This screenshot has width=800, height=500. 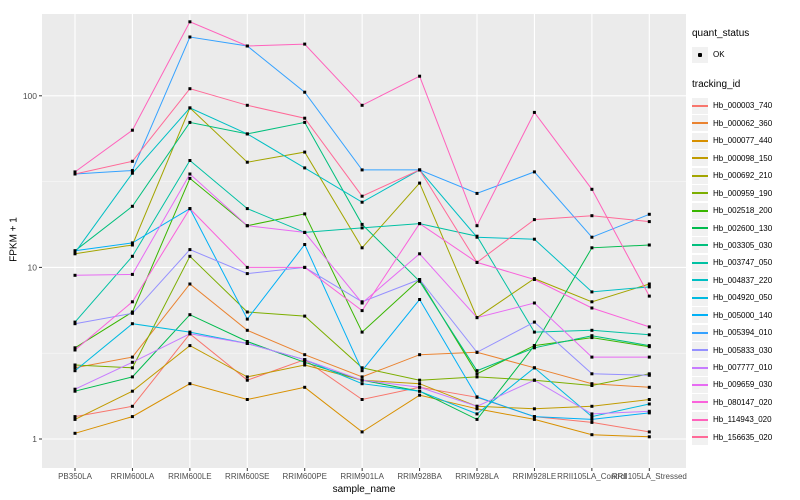 I want to click on legend-item-Hb_000692_210: Hb_000692_210, so click(x=745, y=175).